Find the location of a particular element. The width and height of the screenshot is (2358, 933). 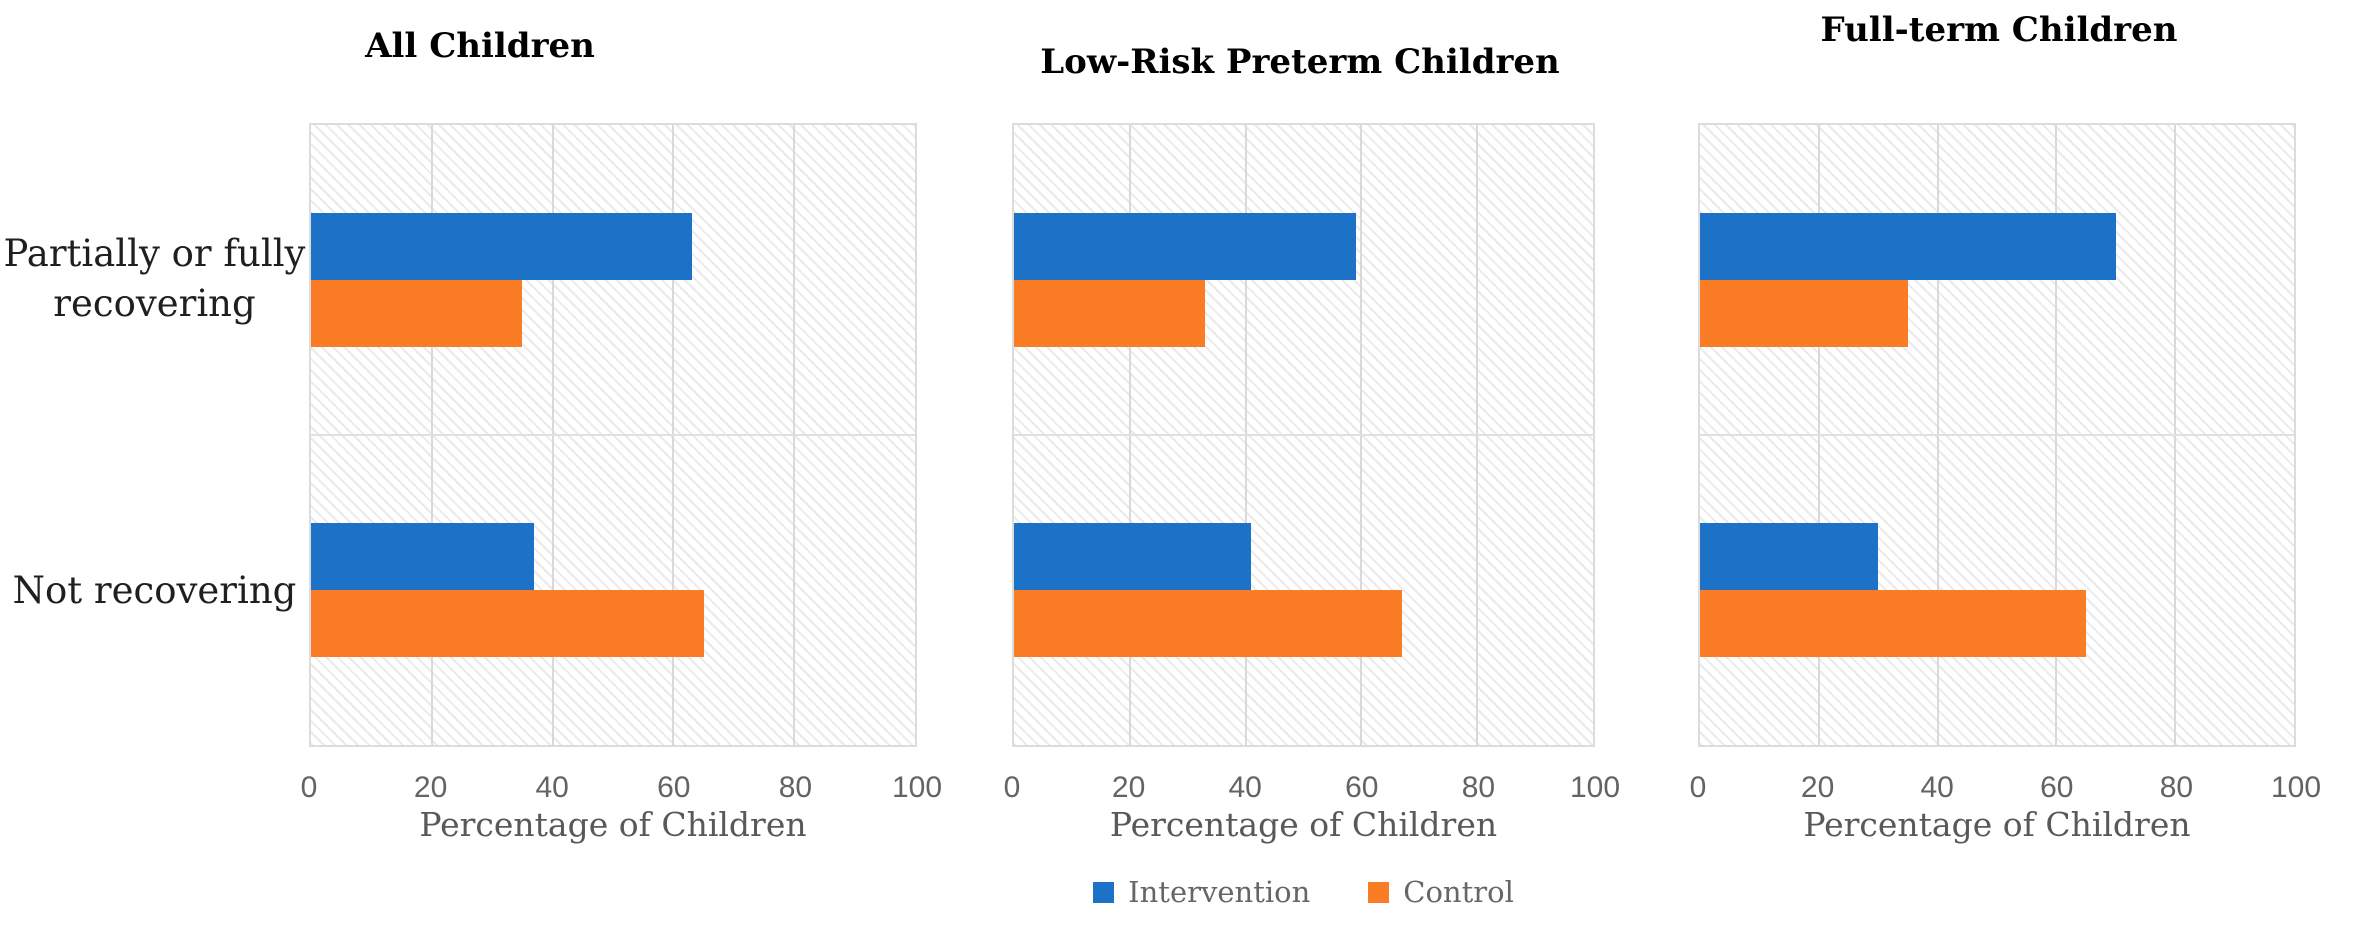

panel-title-all-children: All Children is located at coordinates (480, 46).